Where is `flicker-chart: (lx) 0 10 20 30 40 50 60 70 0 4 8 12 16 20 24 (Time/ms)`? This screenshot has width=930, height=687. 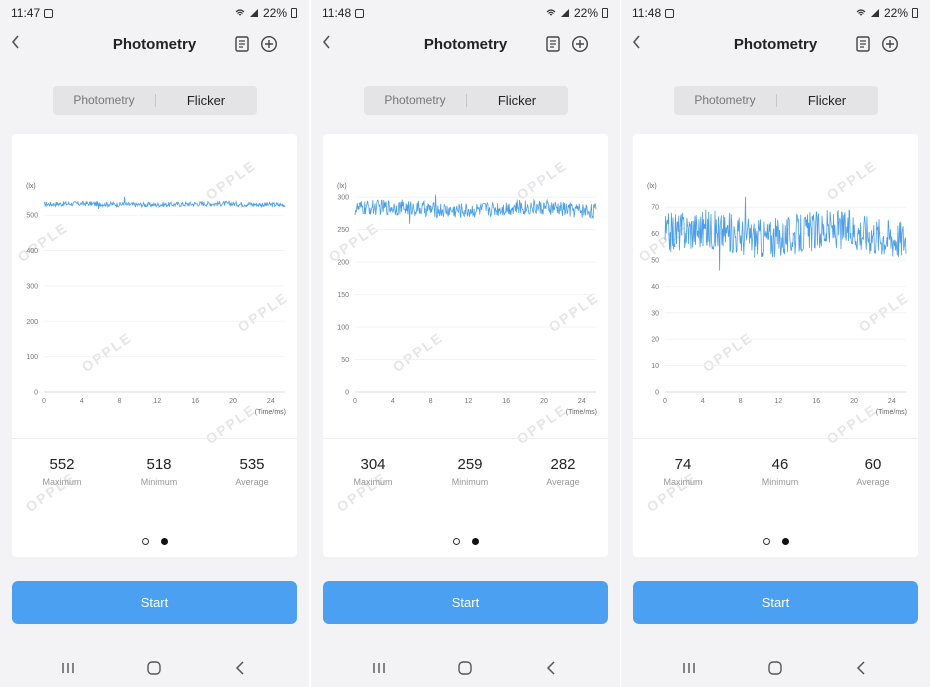 flicker-chart: (lx) 0 10 20 30 40 50 60 70 0 4 8 12 16 20 24 (Time/ms) is located at coordinates (777, 299).